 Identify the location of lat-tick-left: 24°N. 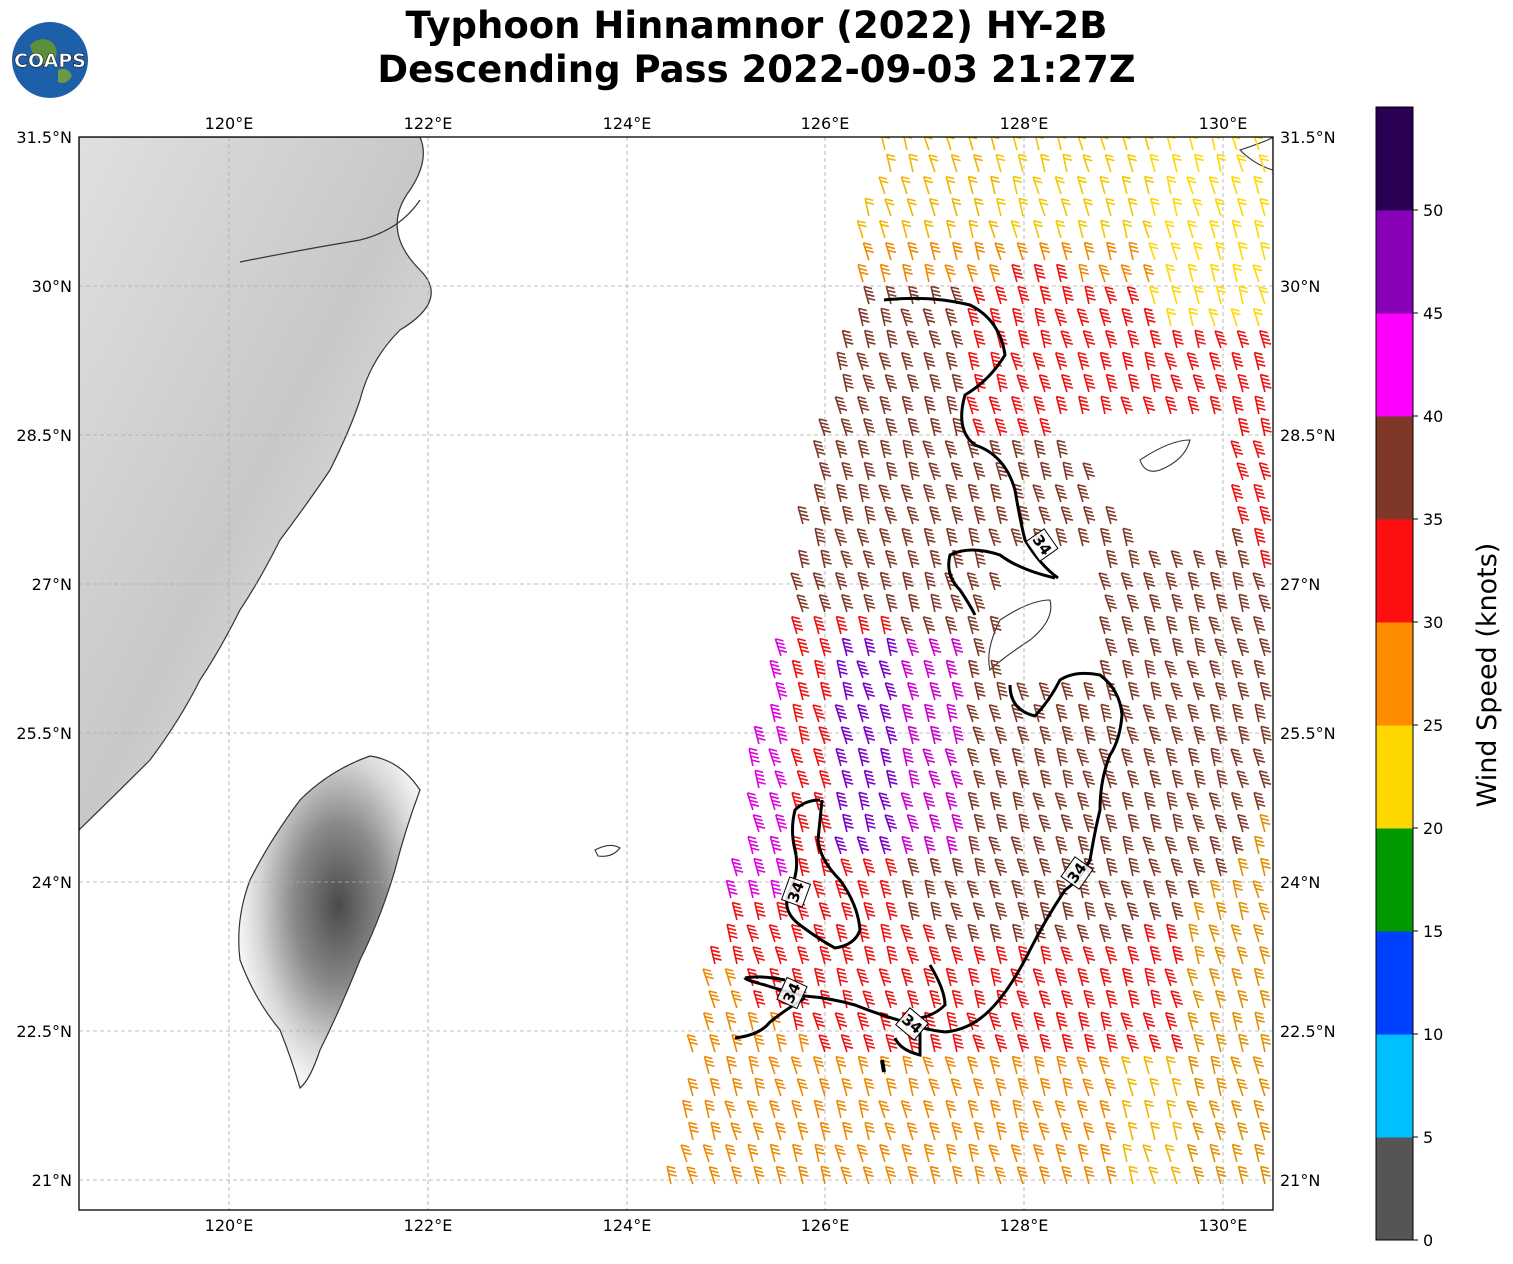
(52, 882).